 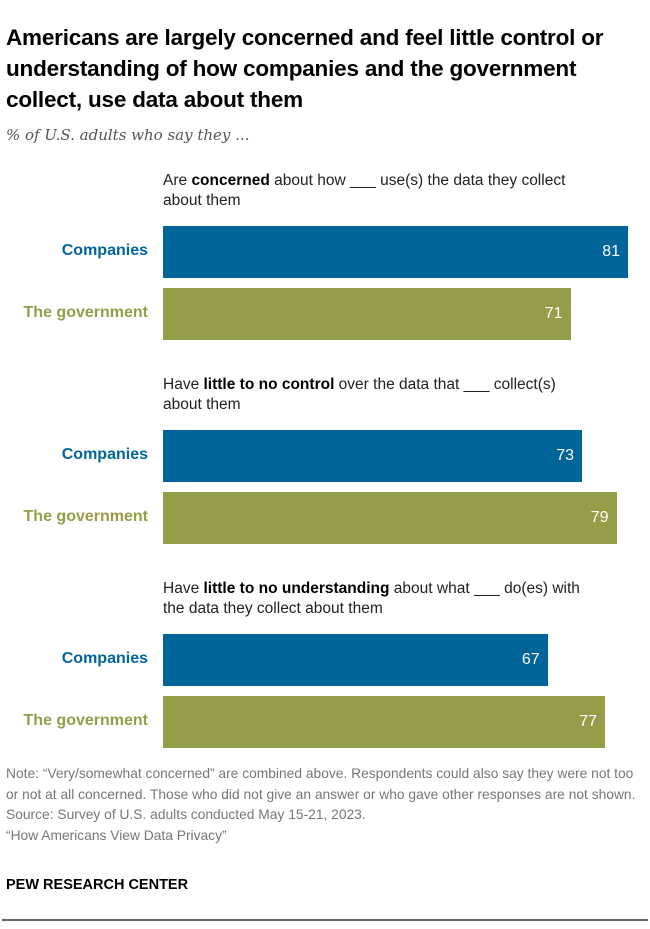 What do you see at coordinates (97, 885) in the screenshot?
I see `brand-logo: PEW RESEARCH CENTER` at bounding box center [97, 885].